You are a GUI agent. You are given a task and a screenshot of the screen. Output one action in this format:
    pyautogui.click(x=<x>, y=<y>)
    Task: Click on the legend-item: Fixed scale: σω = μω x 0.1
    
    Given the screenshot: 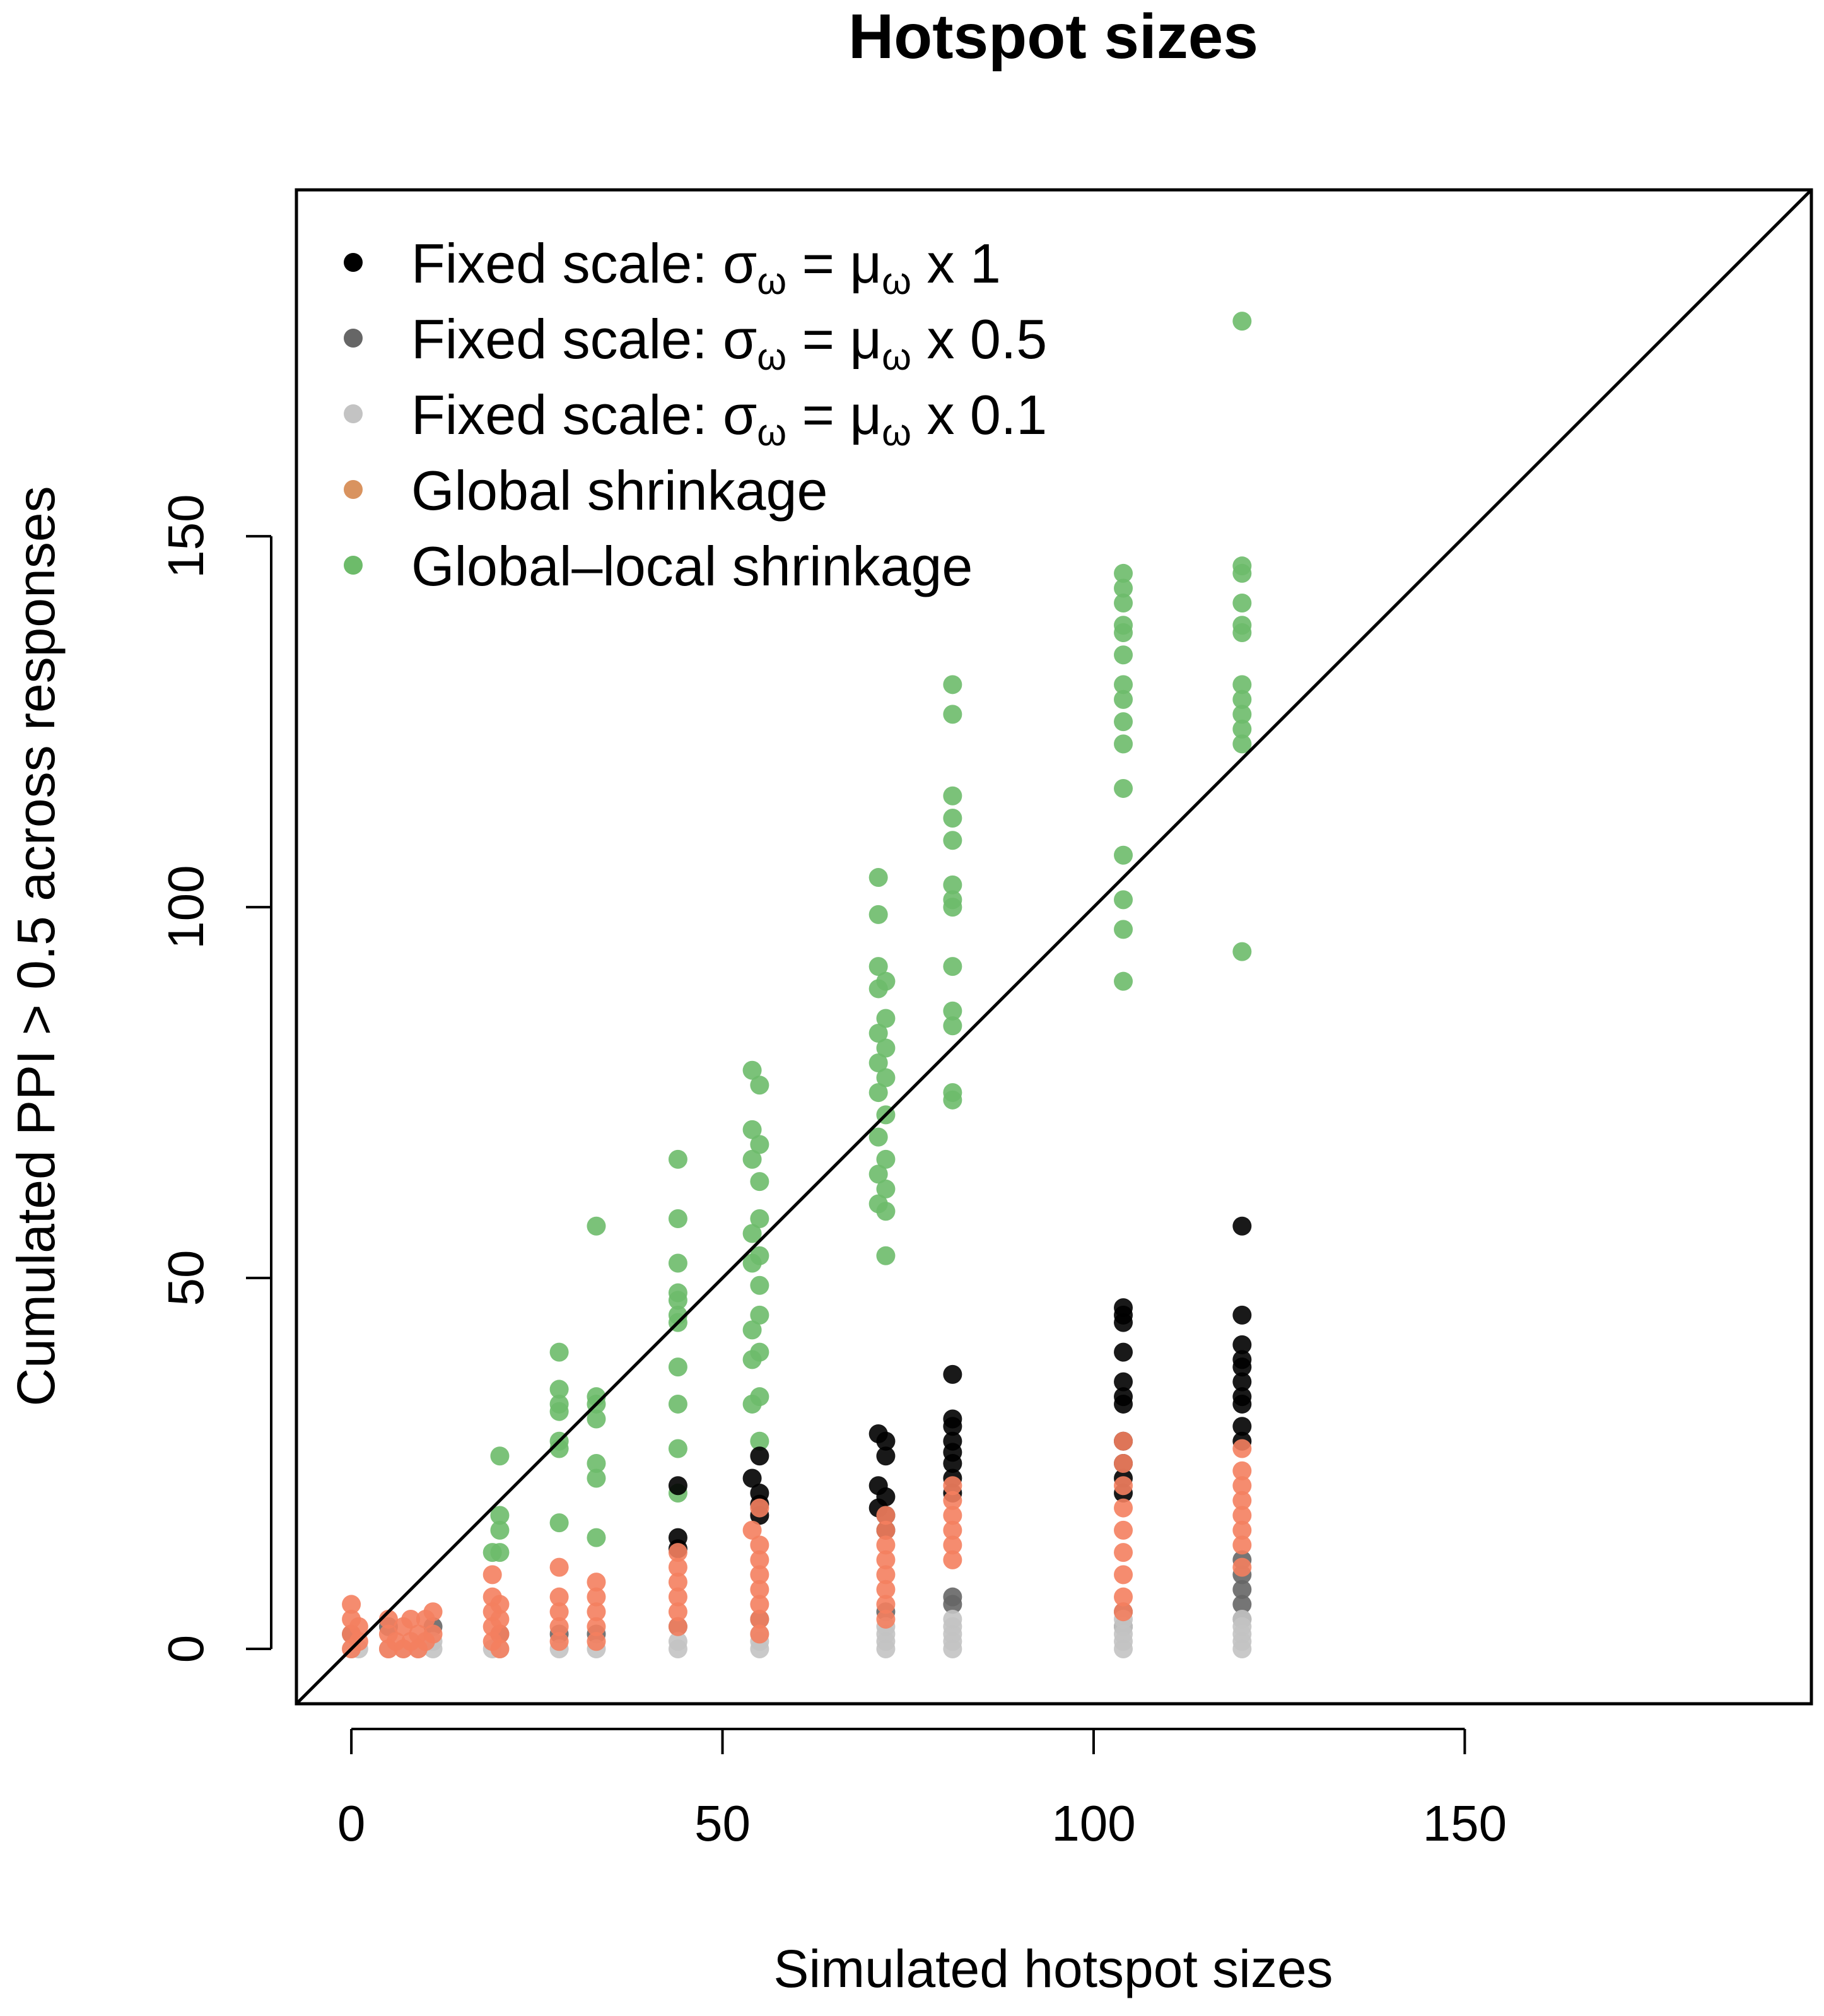 What is the action you would take?
    pyautogui.click(x=695, y=419)
    